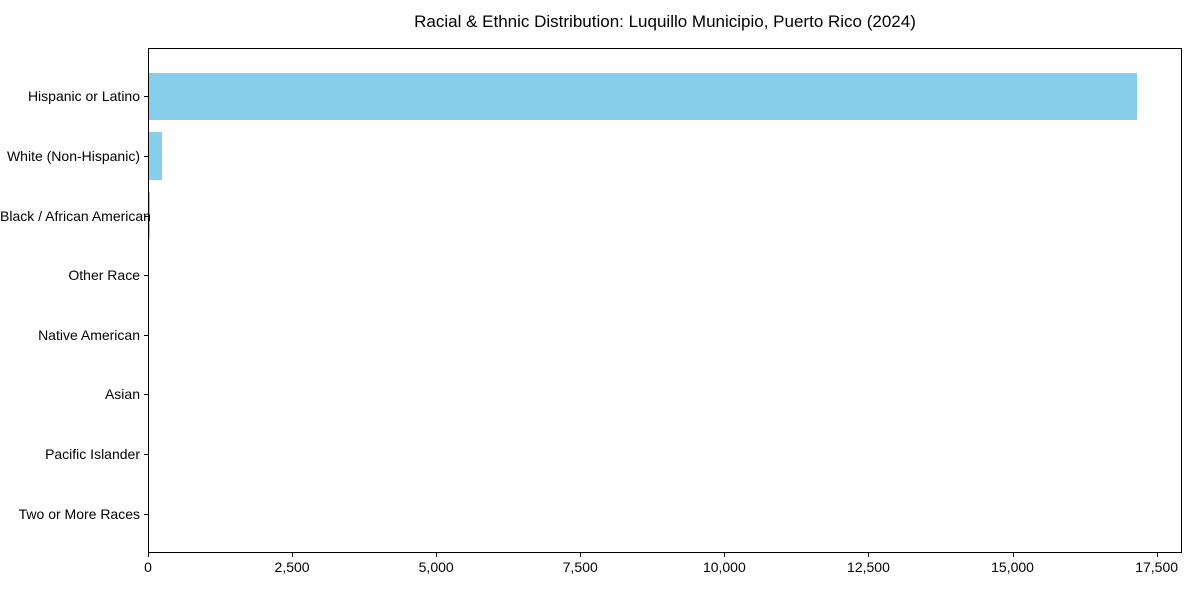 The image size is (1200, 600). I want to click on y-tick-label: Black / African American, so click(75, 215).